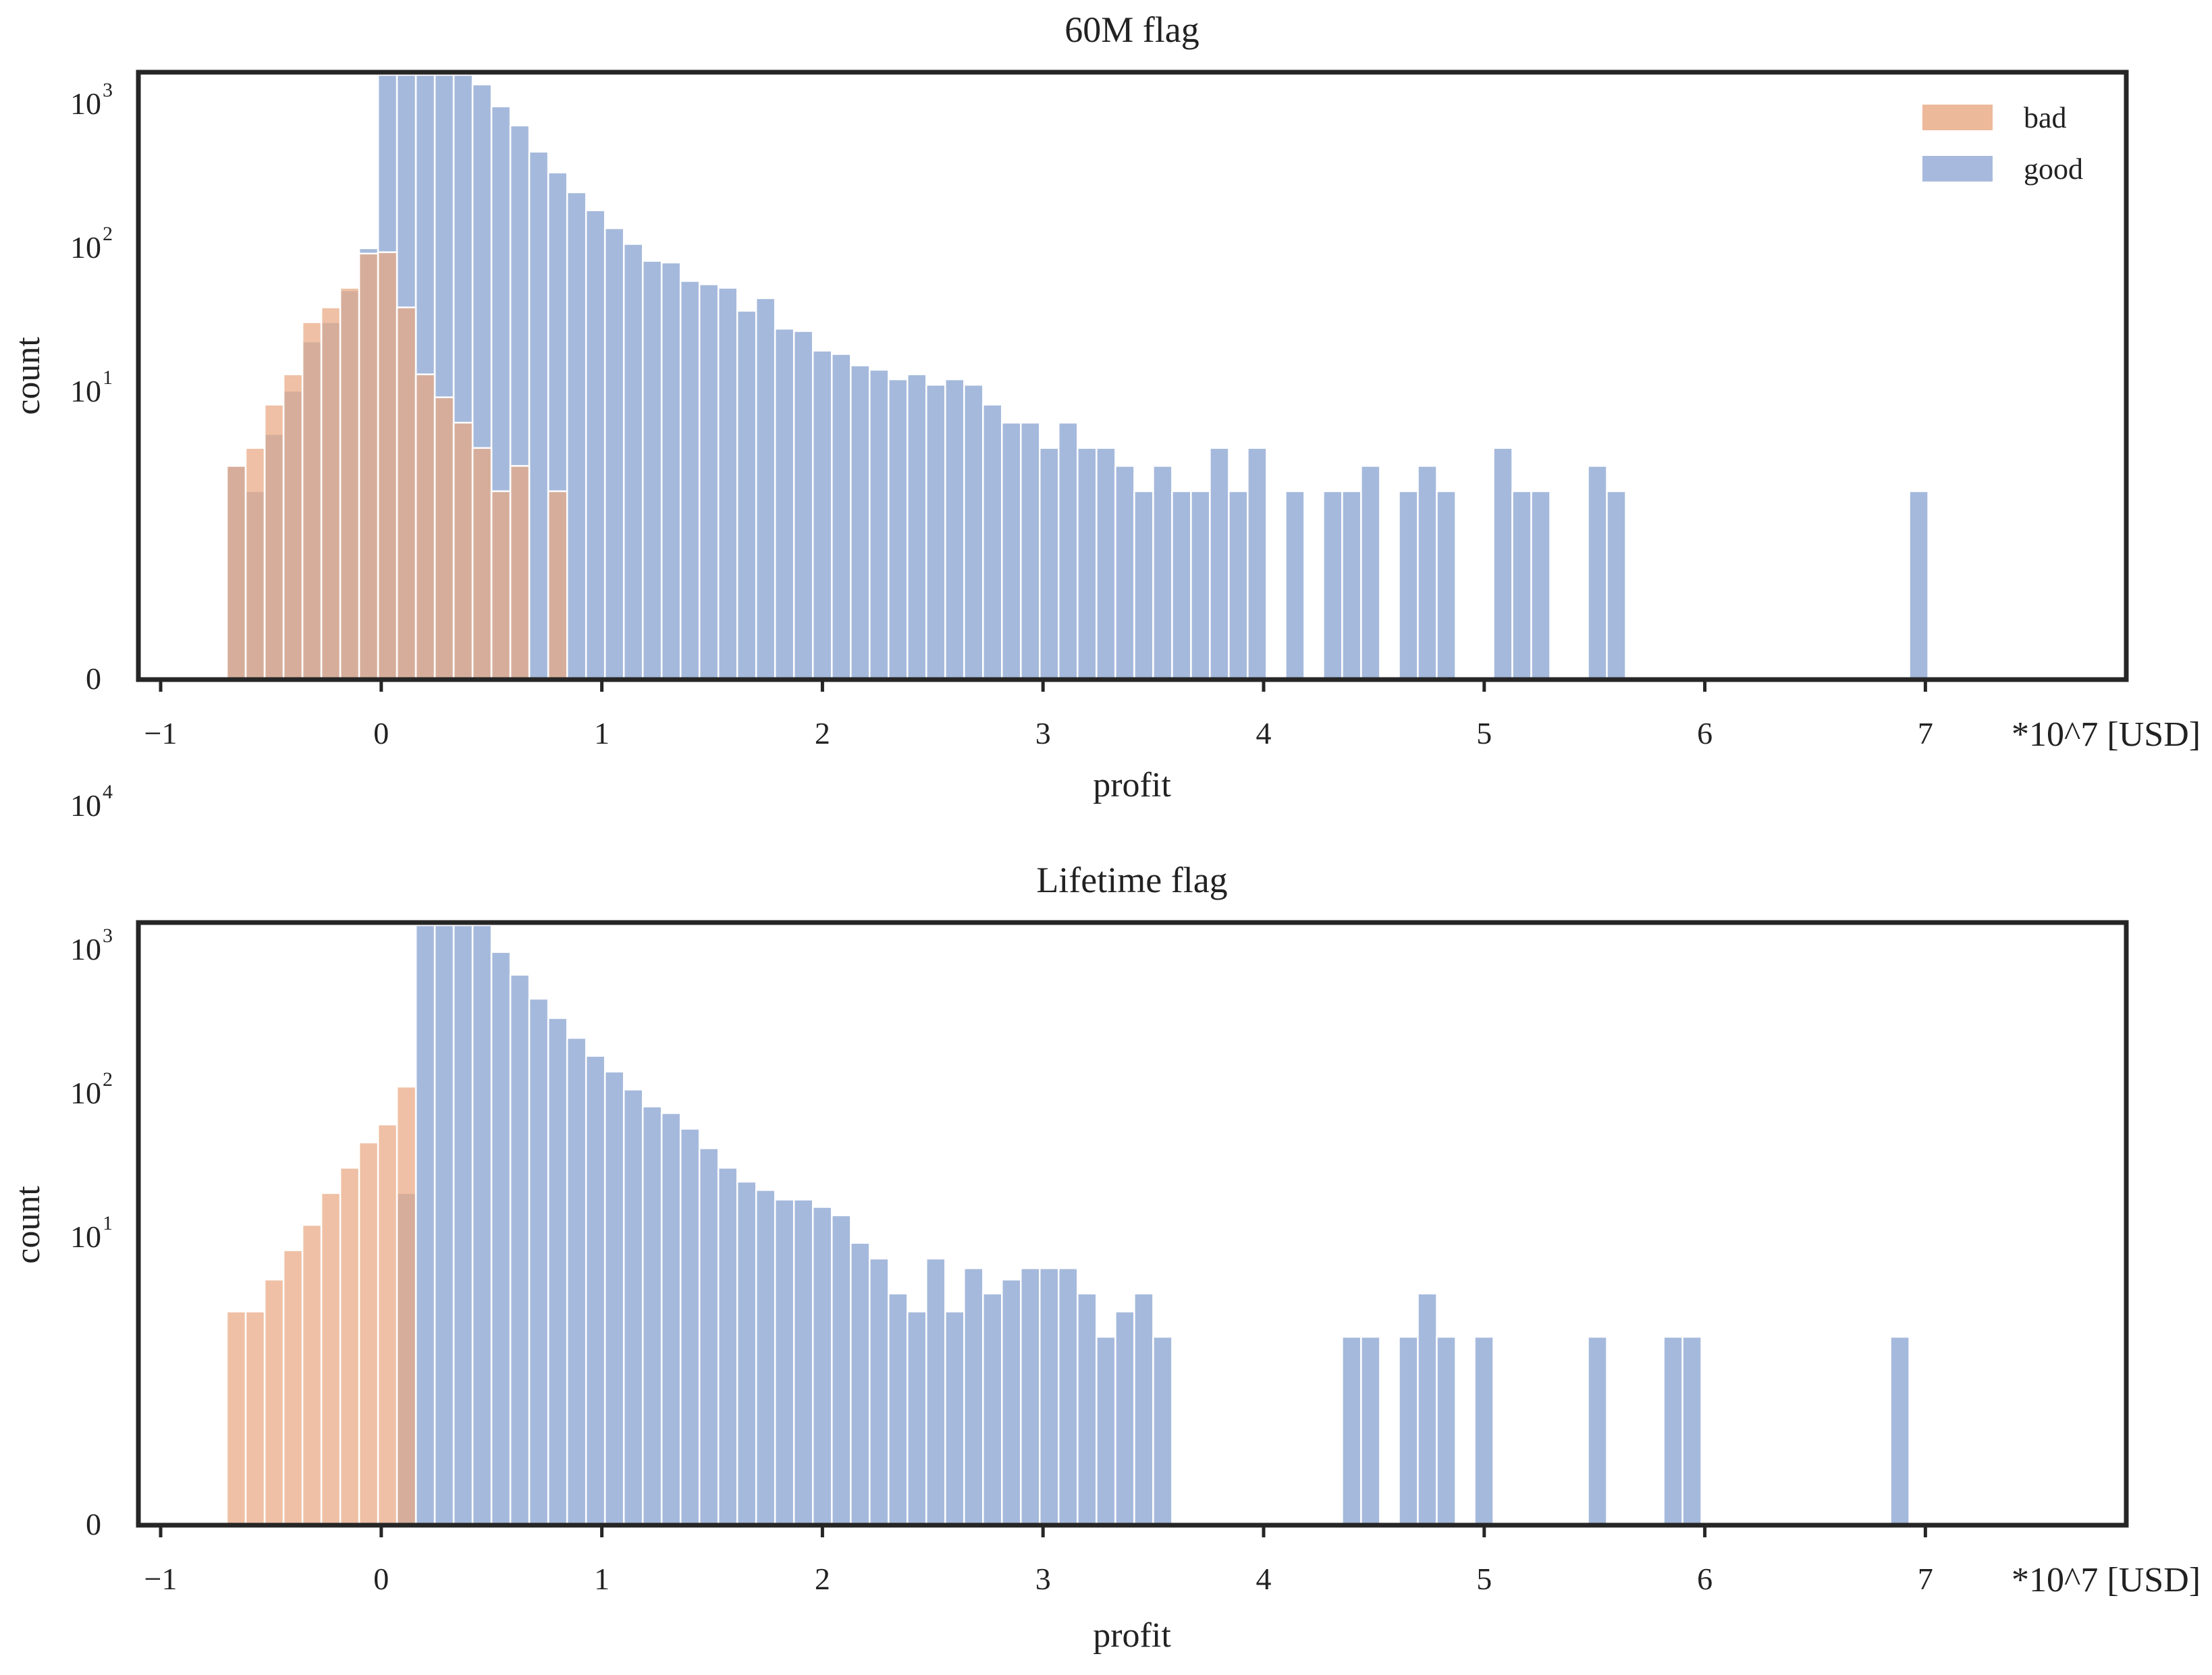  Describe the element at coordinates (1484, 1579) in the screenshot. I see `x-tick-label: 5` at that location.